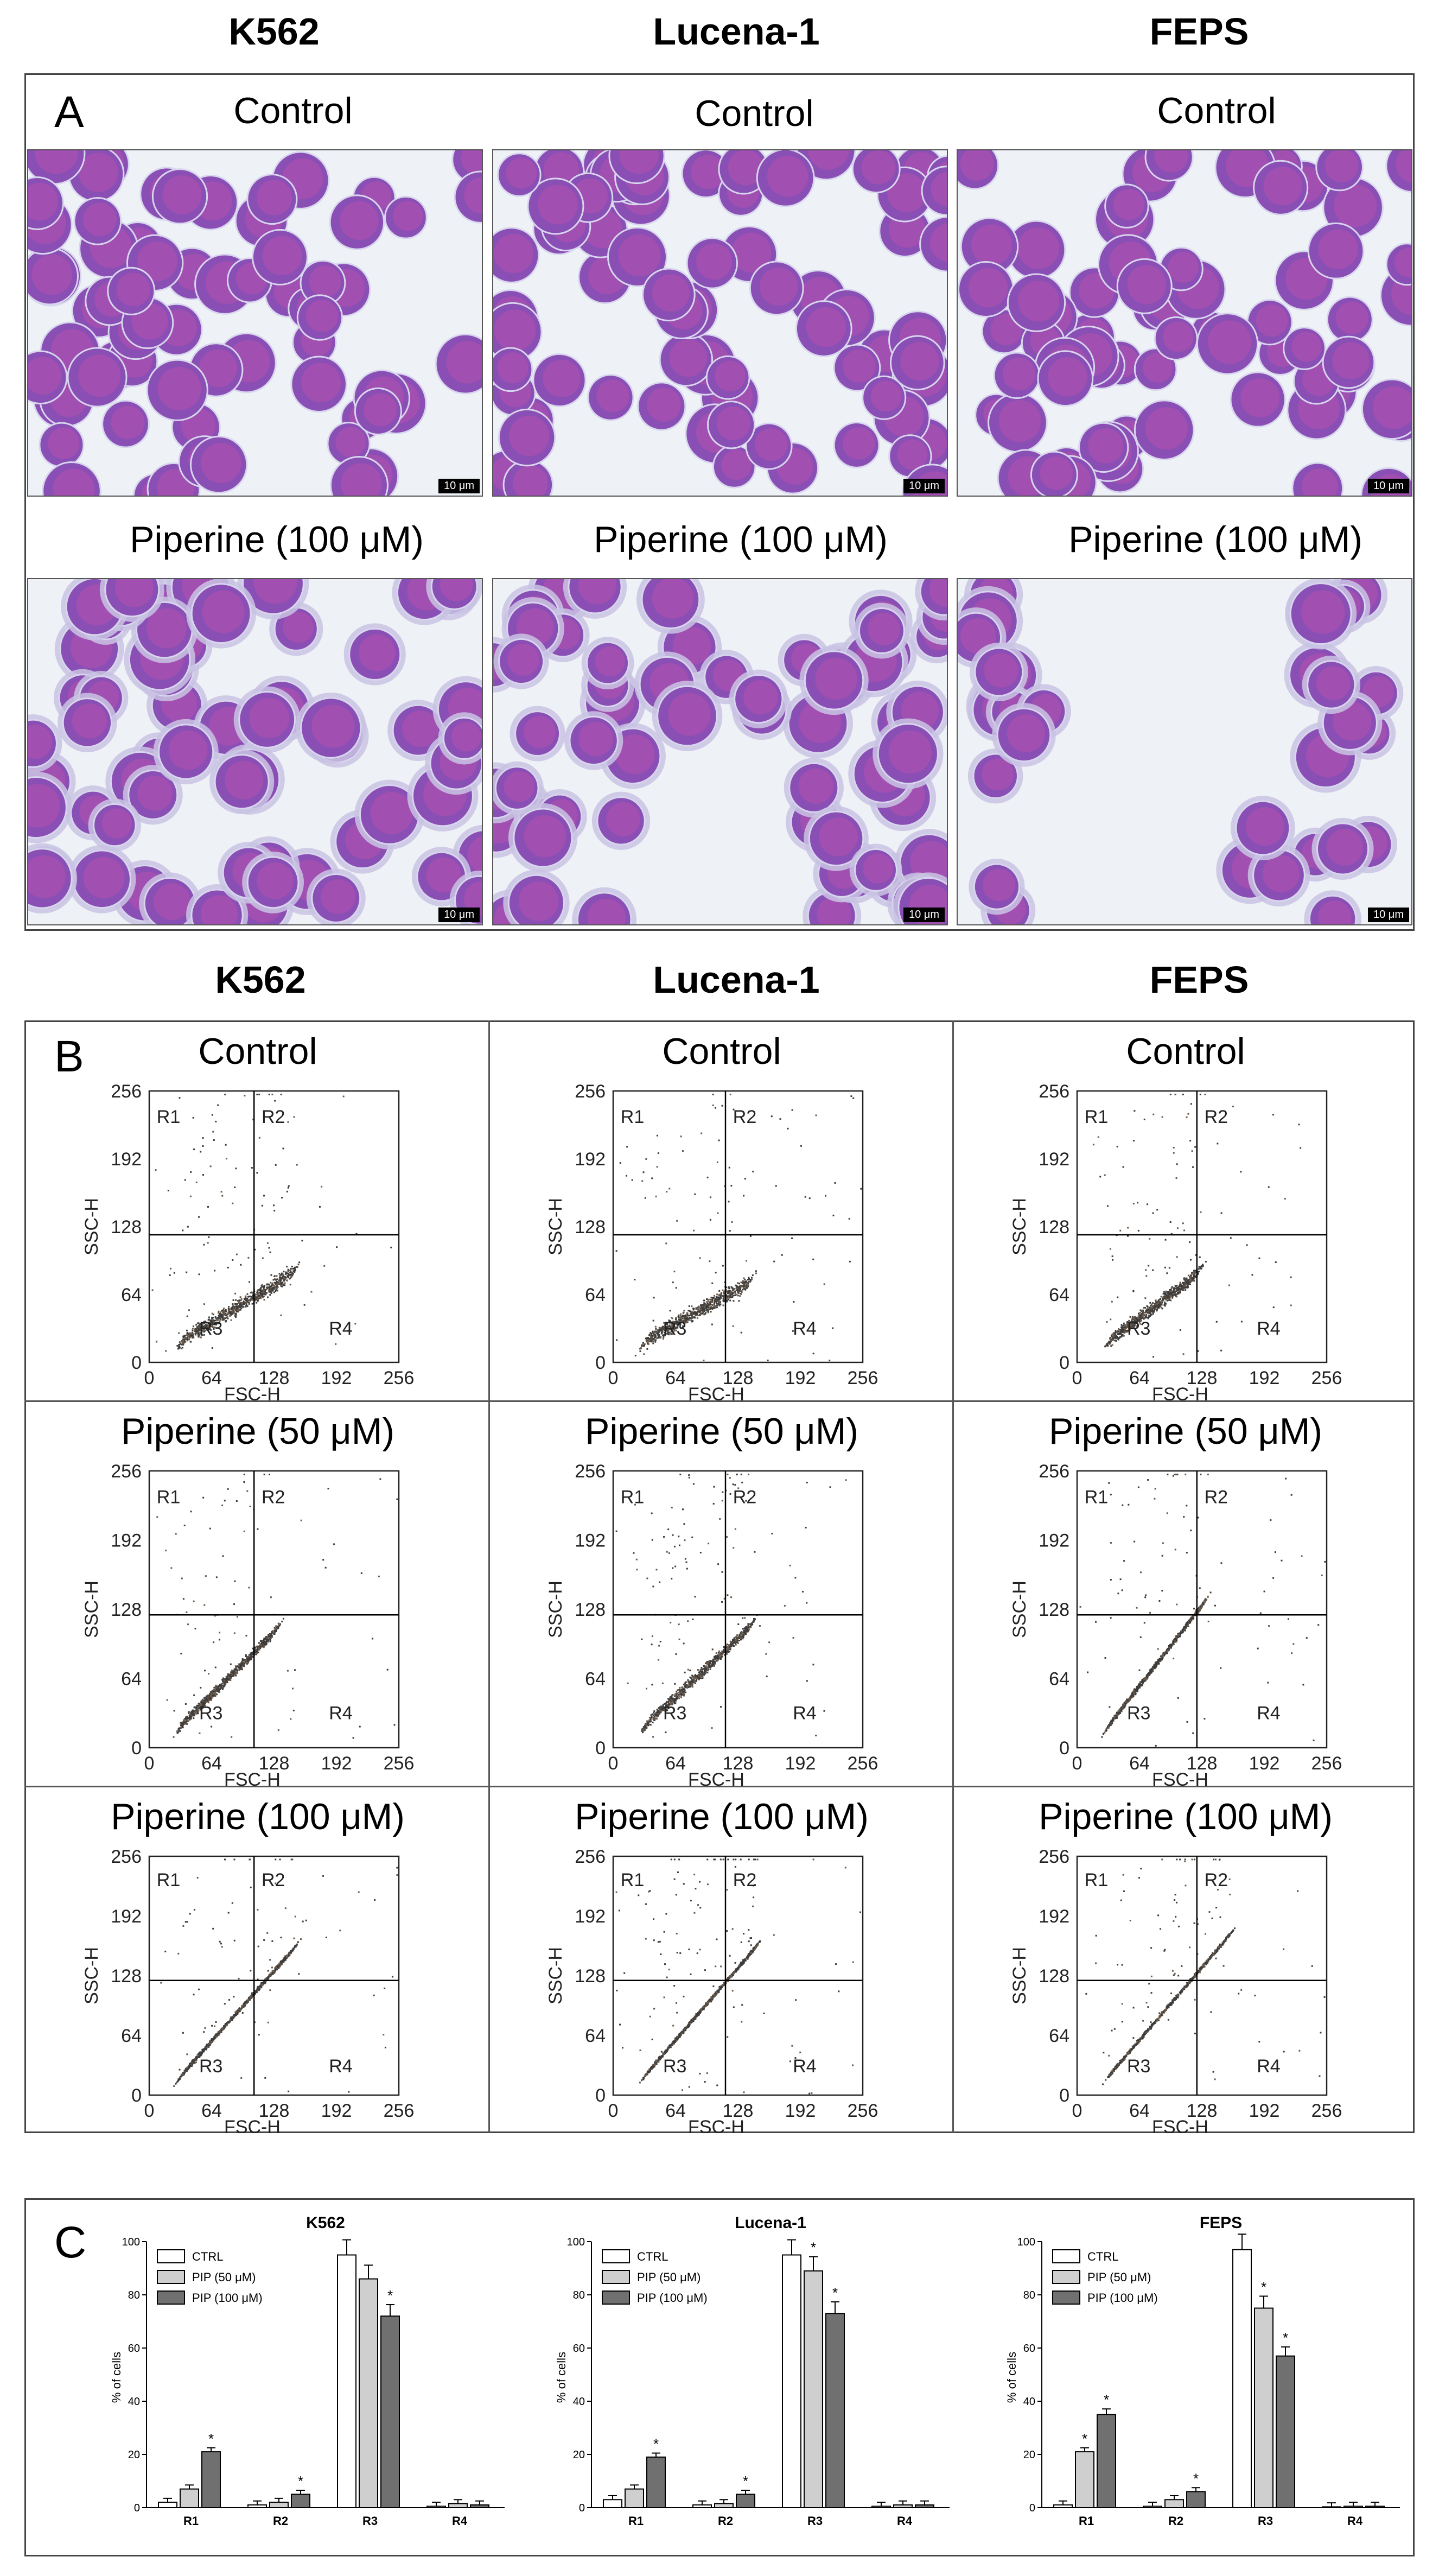 This screenshot has width=1439, height=2576. Describe the element at coordinates (561, 2377) in the screenshot. I see `y-axis-label: % of cells` at that location.